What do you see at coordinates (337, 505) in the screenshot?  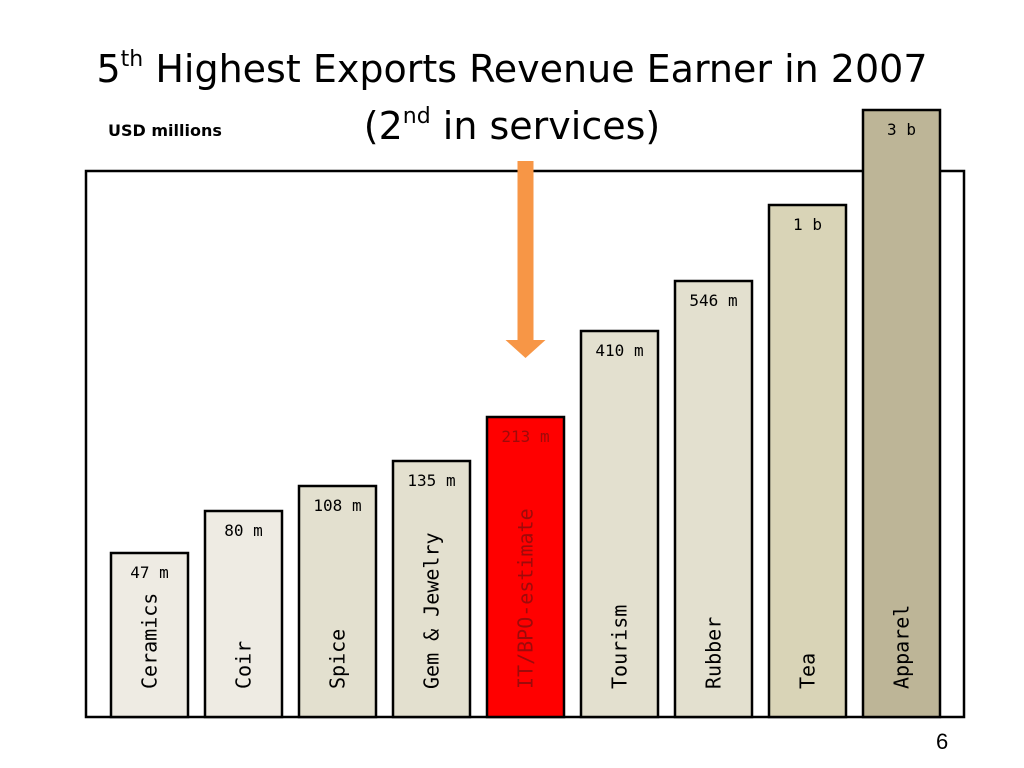 I see `value-label: 108 m` at bounding box center [337, 505].